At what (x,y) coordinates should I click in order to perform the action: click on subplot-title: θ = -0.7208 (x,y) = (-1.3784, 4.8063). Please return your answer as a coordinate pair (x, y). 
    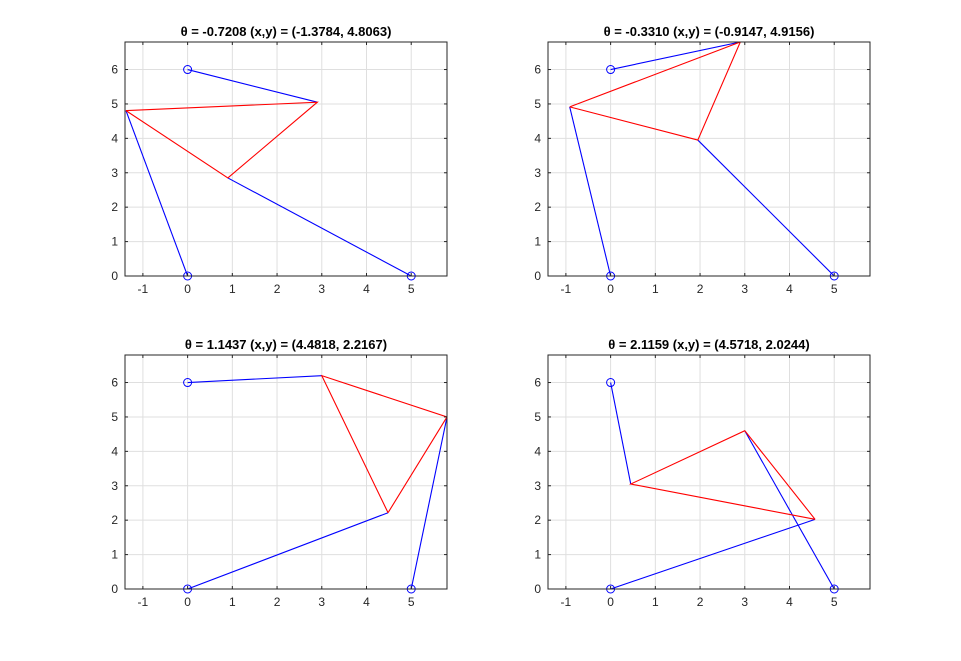
    Looking at the image, I should click on (286, 31).